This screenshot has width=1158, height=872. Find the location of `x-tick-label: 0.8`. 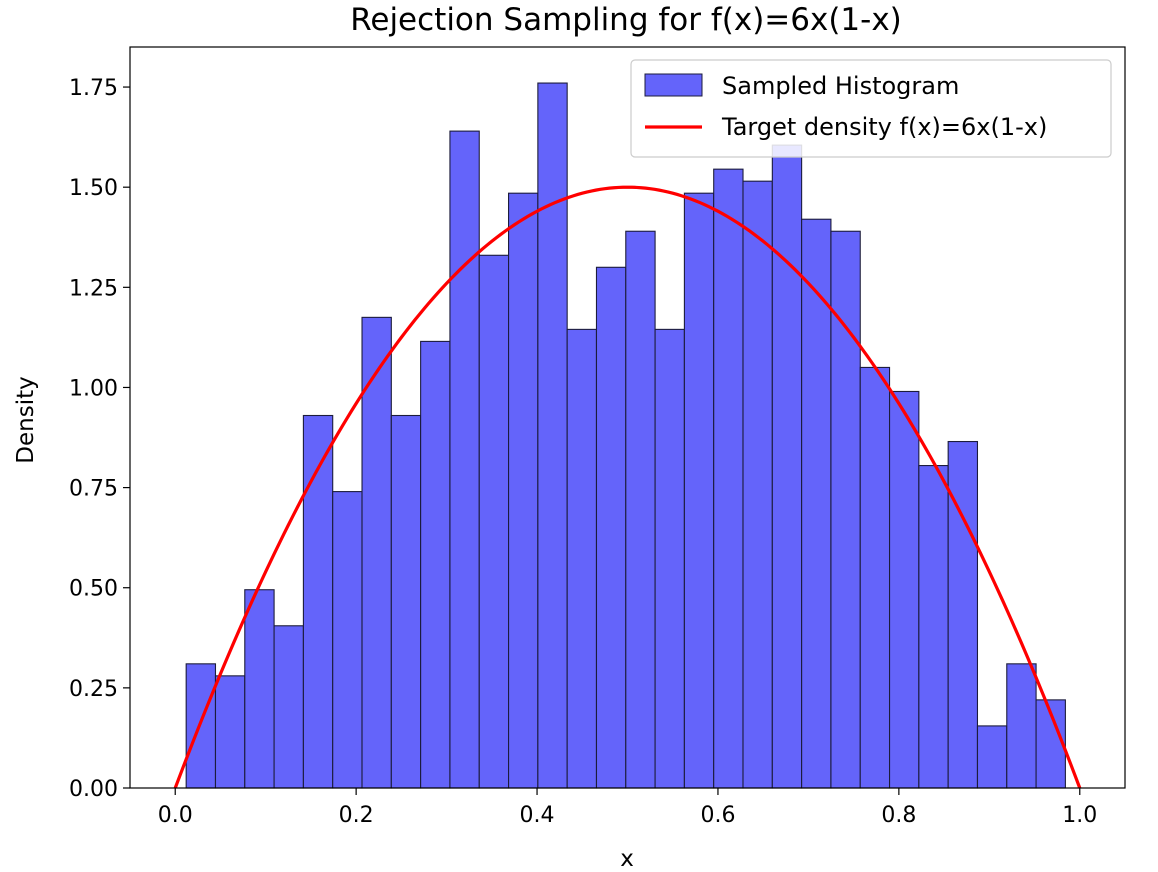

x-tick-label: 0.8 is located at coordinates (898, 815).